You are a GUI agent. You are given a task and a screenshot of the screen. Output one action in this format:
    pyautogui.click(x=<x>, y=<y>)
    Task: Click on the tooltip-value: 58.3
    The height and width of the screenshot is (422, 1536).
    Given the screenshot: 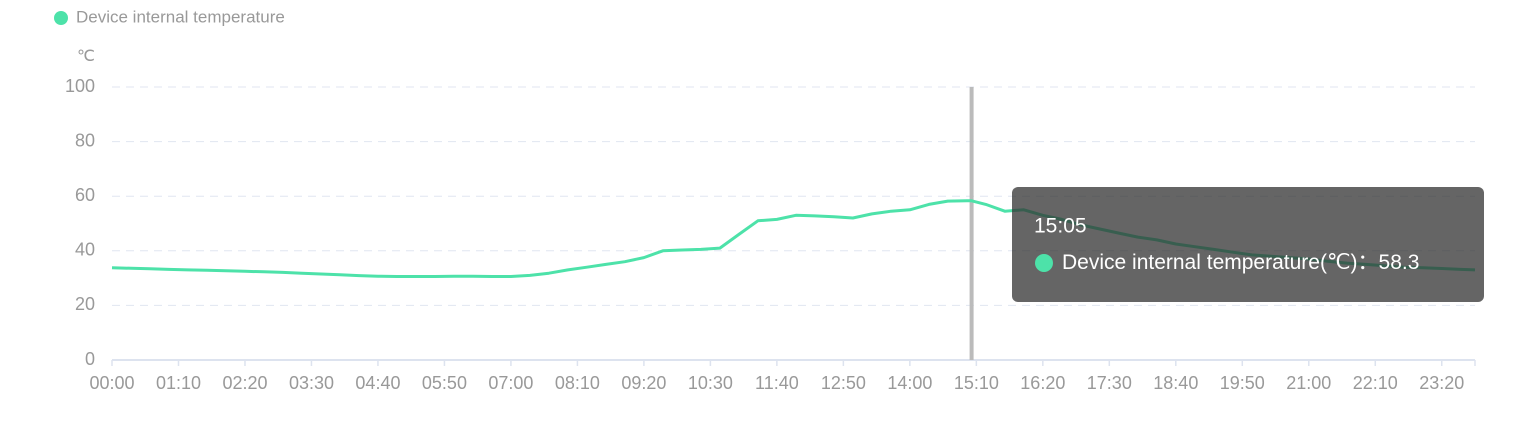 What is the action you would take?
    pyautogui.click(x=1399, y=262)
    